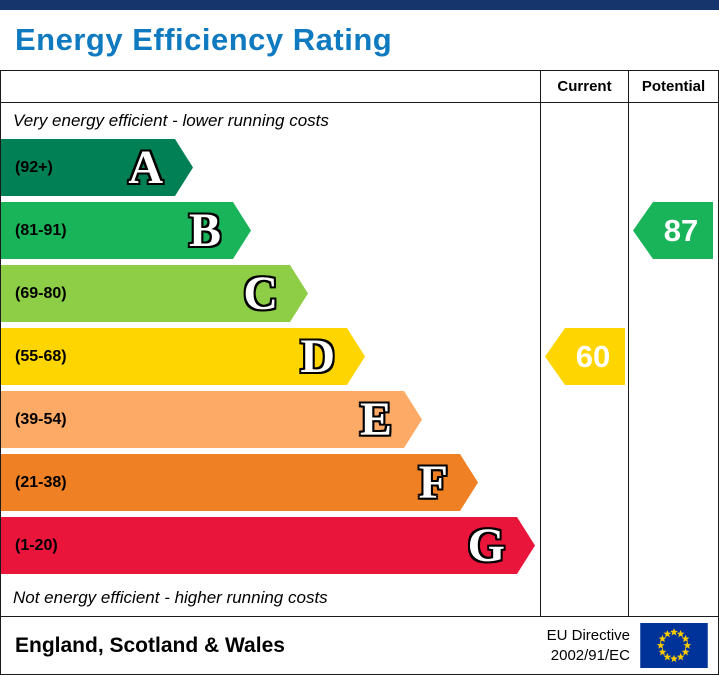  I want to click on potential-column: Potential 87, so click(673, 343).